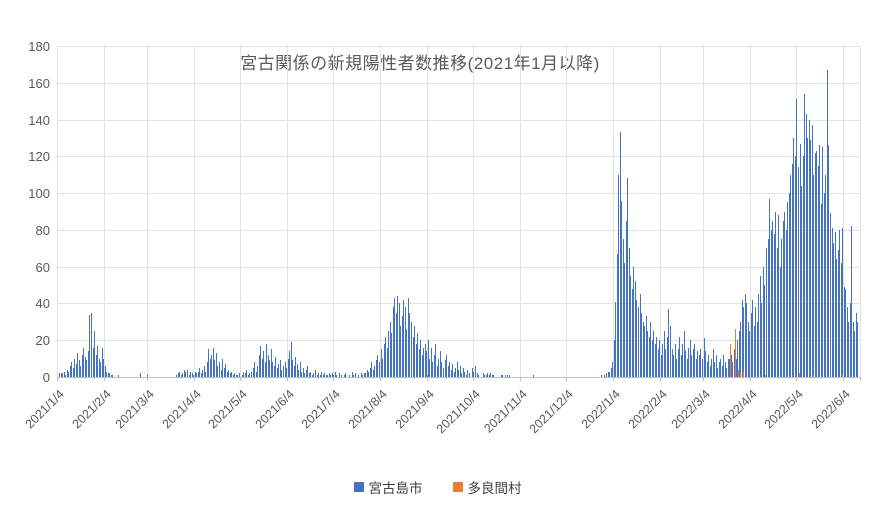  What do you see at coordinates (46, 377) in the screenshot?
I see `y-tick-label: 0` at bounding box center [46, 377].